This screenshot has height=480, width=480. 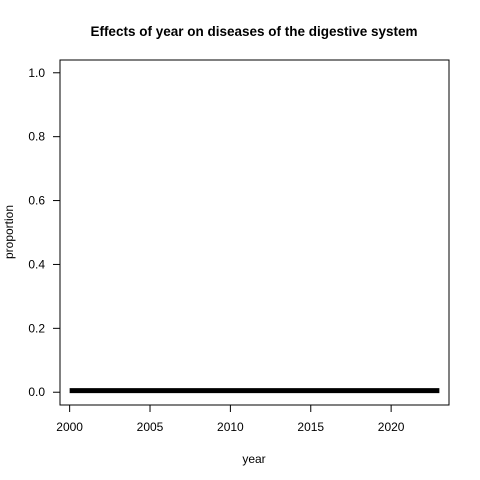 What do you see at coordinates (36, 201) in the screenshot?
I see `y-tick-label: 0.6` at bounding box center [36, 201].